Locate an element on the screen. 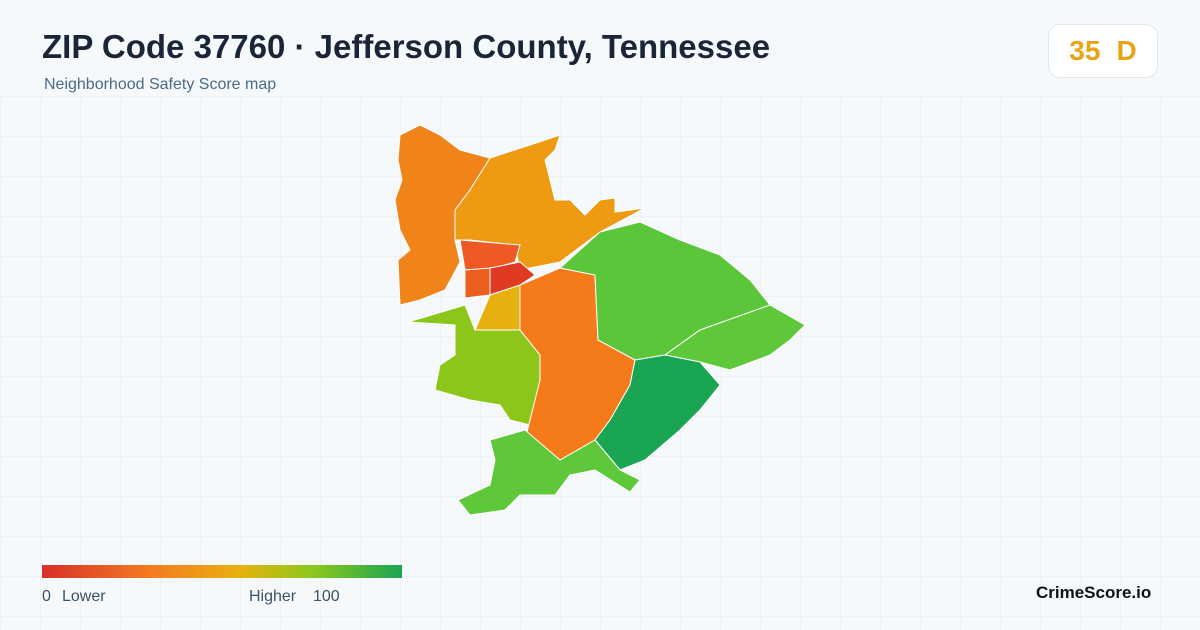 The image size is (1200, 630). score-grade: D is located at coordinates (1126, 50).